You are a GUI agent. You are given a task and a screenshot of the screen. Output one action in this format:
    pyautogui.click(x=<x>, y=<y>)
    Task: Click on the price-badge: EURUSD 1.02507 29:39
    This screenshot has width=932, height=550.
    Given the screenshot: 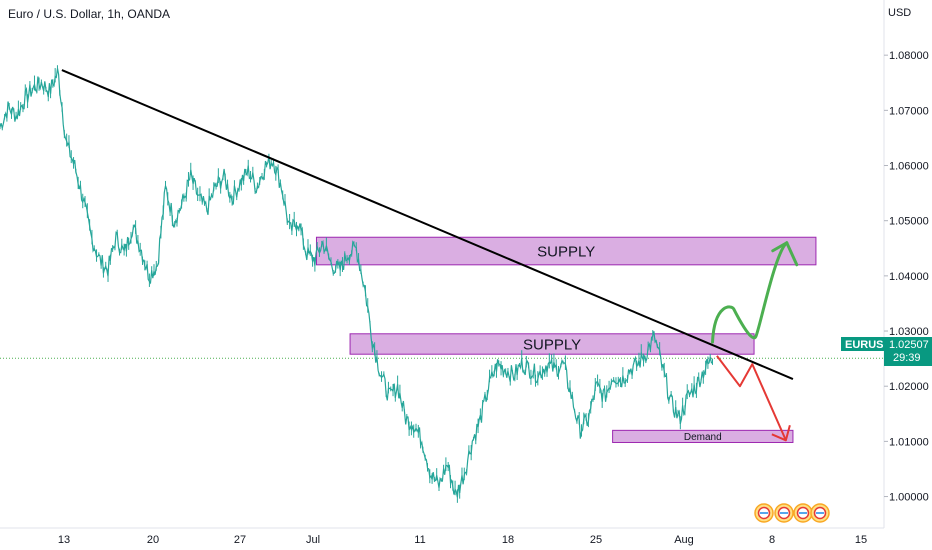 What is the action you would take?
    pyautogui.click(x=886, y=351)
    